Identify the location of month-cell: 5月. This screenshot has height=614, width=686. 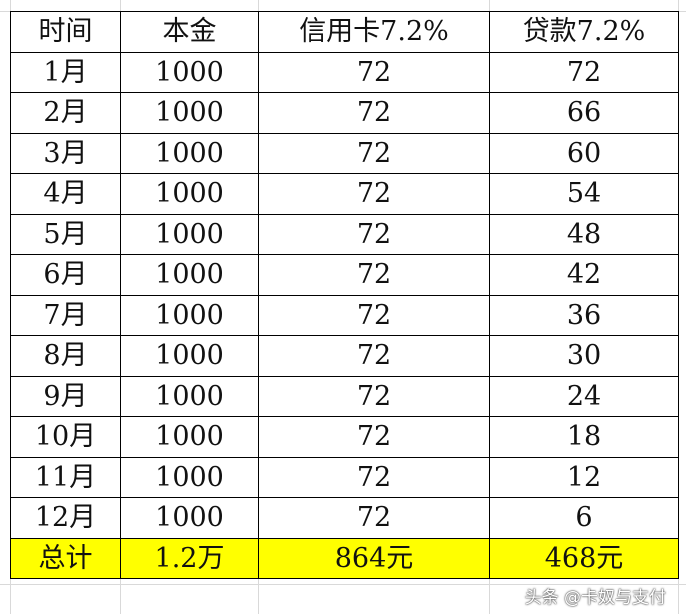
(65, 234).